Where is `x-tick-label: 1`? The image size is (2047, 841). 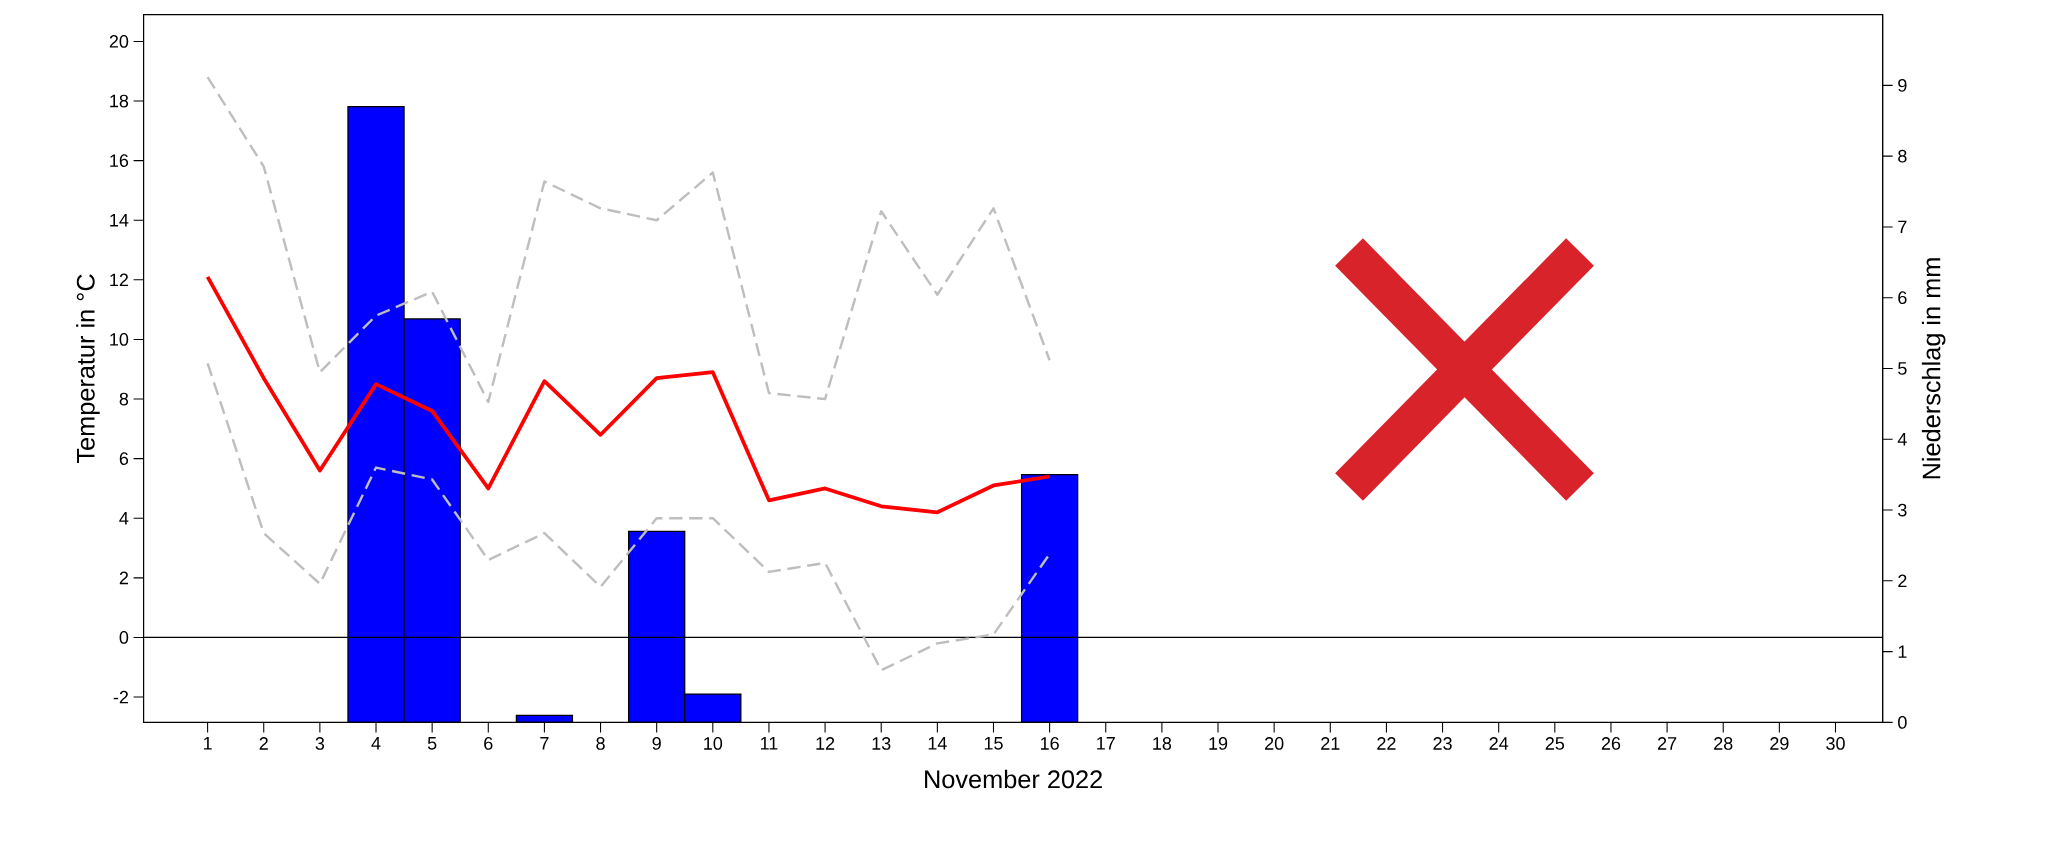
x-tick-label: 1 is located at coordinates (207, 743).